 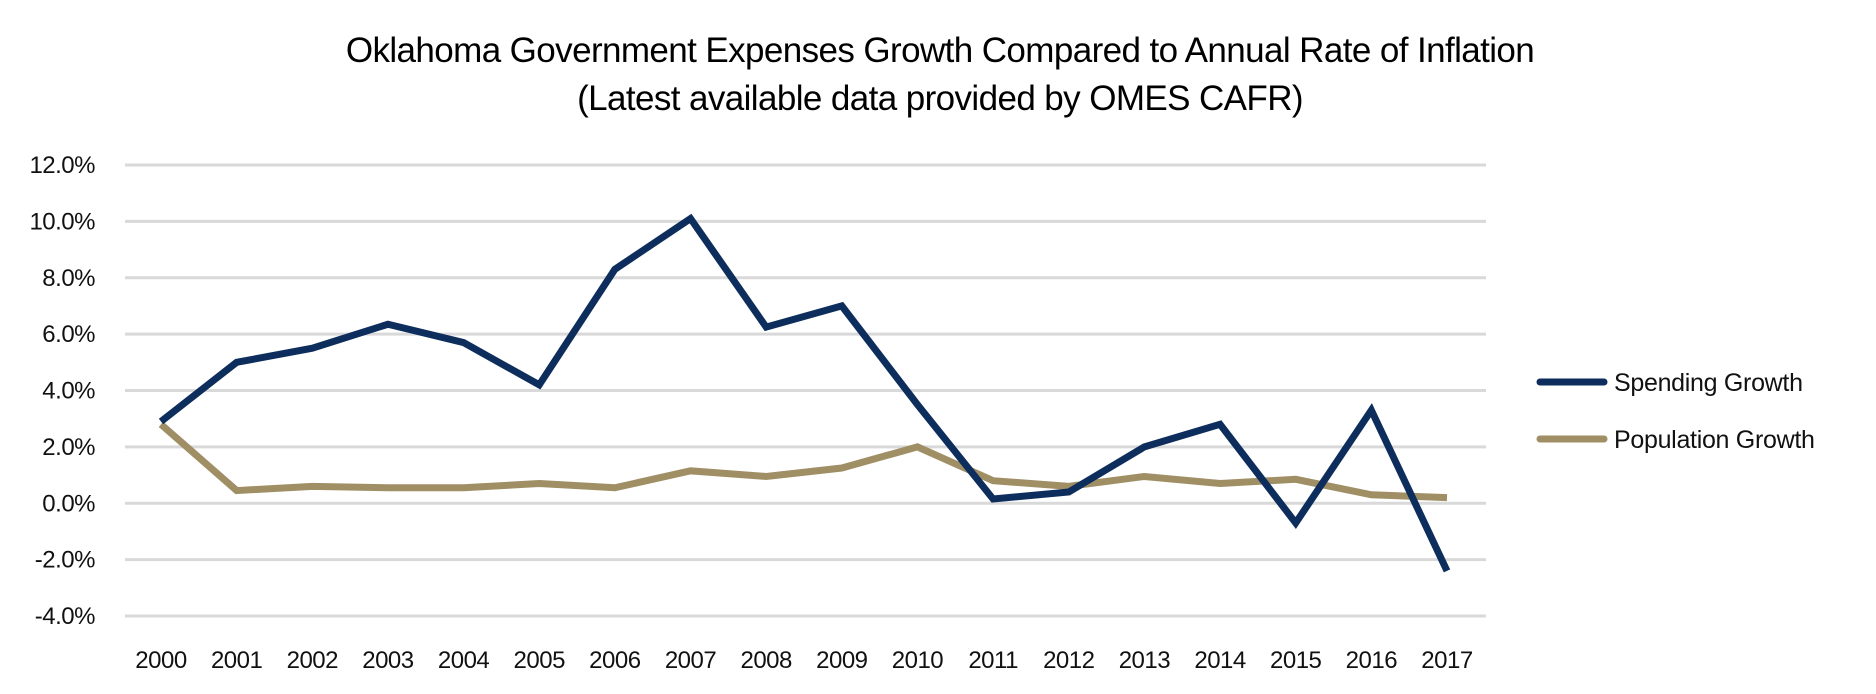 I want to click on x-tick-label: 2008, so click(x=766, y=660).